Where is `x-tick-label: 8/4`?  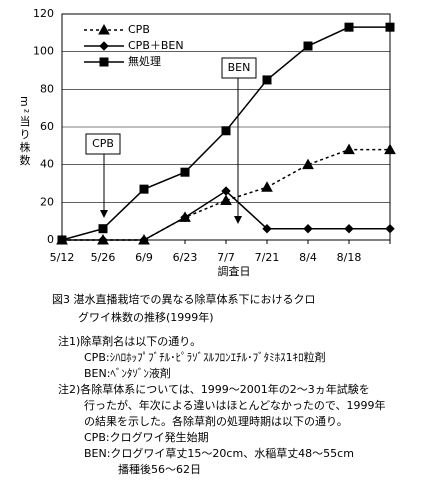 x-tick-label: 8/4 is located at coordinates (308, 257).